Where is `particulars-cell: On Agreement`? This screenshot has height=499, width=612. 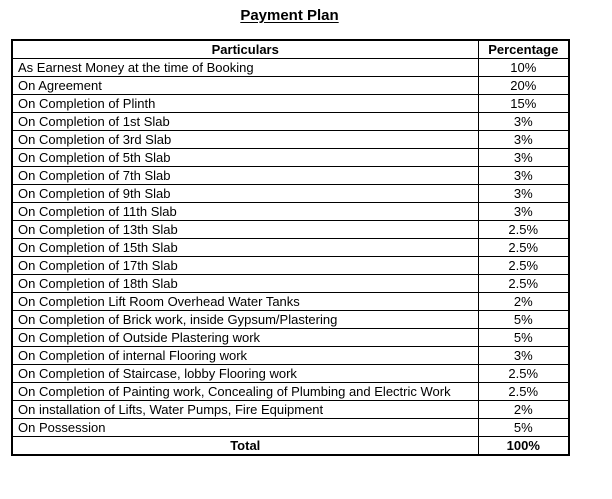 particulars-cell: On Agreement is located at coordinates (245, 85).